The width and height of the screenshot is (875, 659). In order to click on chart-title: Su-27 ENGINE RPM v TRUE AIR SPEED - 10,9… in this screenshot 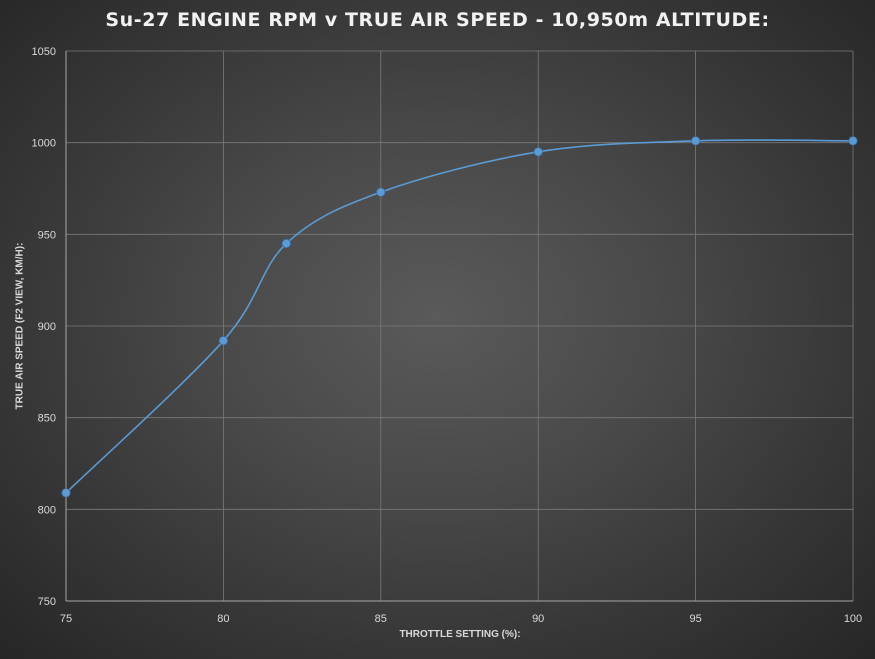, I will do `click(437, 20)`.